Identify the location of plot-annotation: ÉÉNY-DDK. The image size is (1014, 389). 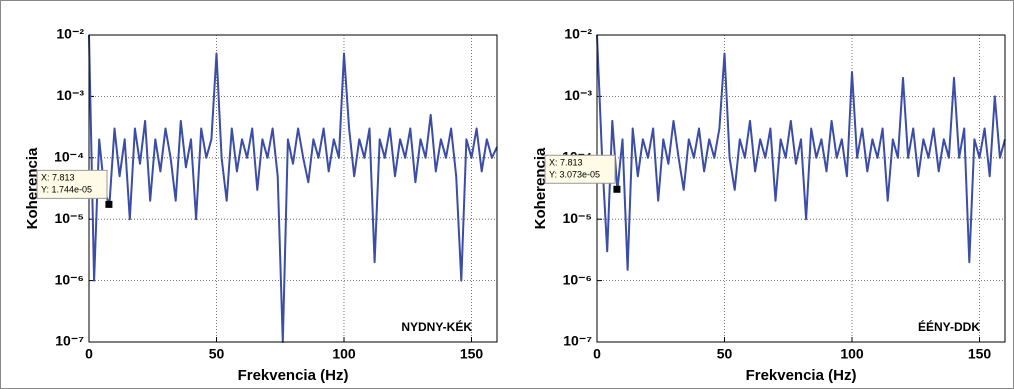
(949, 326).